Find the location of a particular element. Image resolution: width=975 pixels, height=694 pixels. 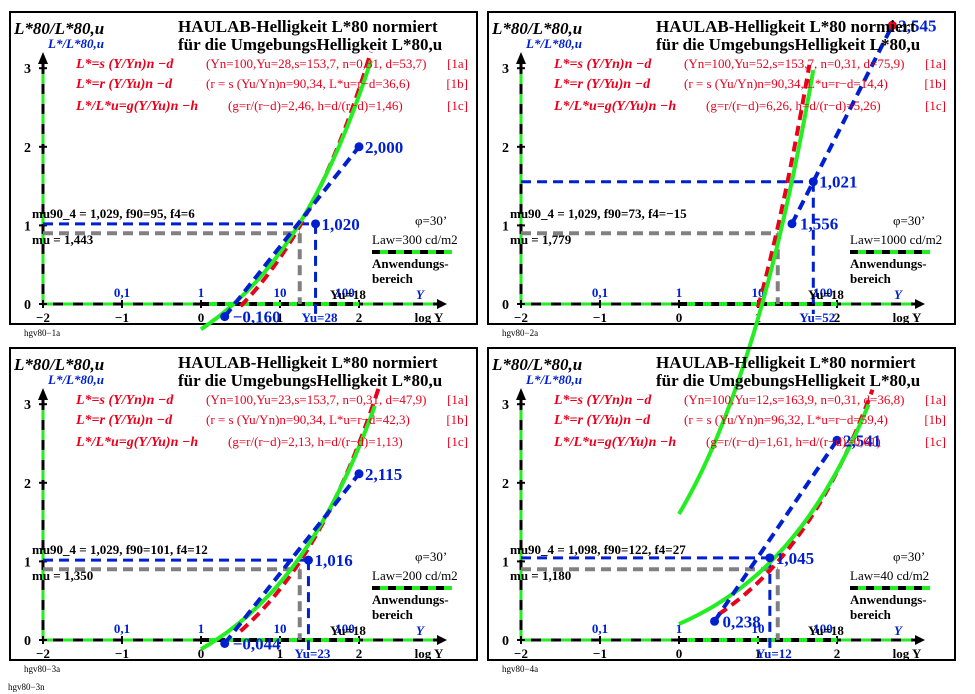

m-text: mu90_4 = 1,029, f90=101, f4=12 is located at coordinates (120, 549).